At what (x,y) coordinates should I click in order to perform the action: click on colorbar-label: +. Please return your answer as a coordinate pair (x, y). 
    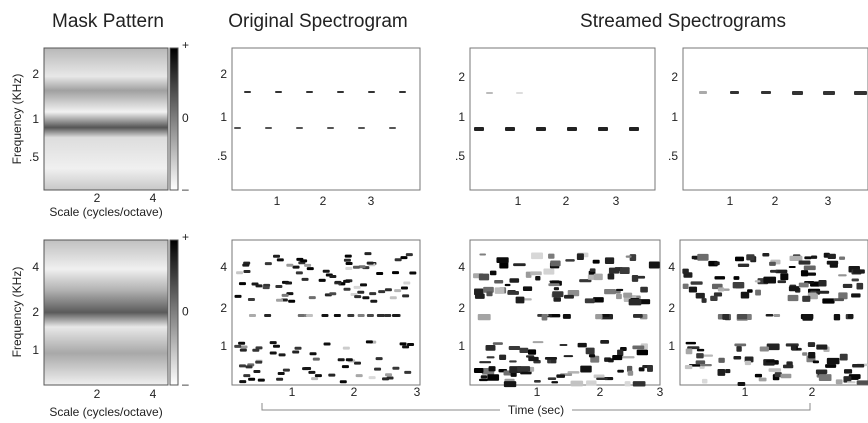
    Looking at the image, I should click on (185, 45).